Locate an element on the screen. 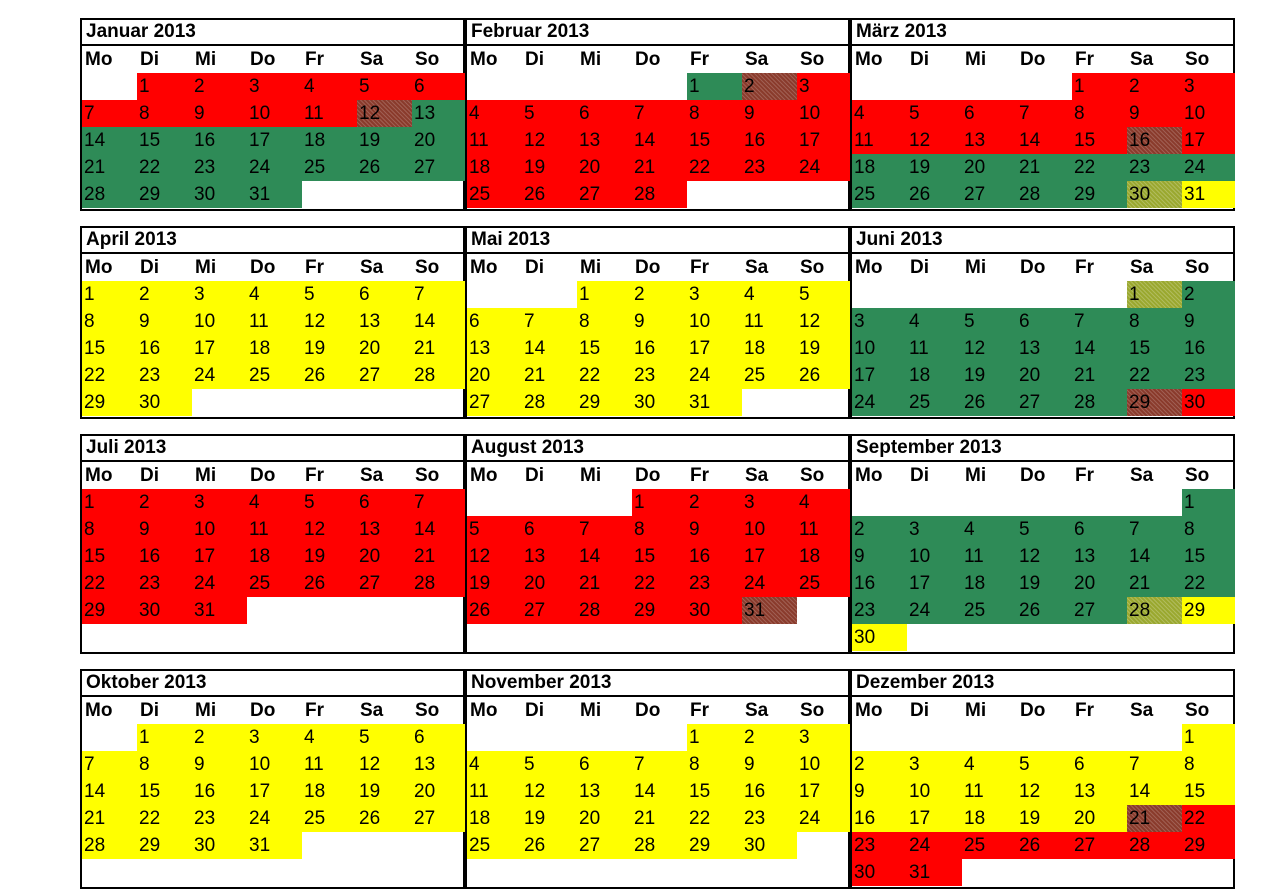  day-number: 18 is located at coordinates (975, 818).